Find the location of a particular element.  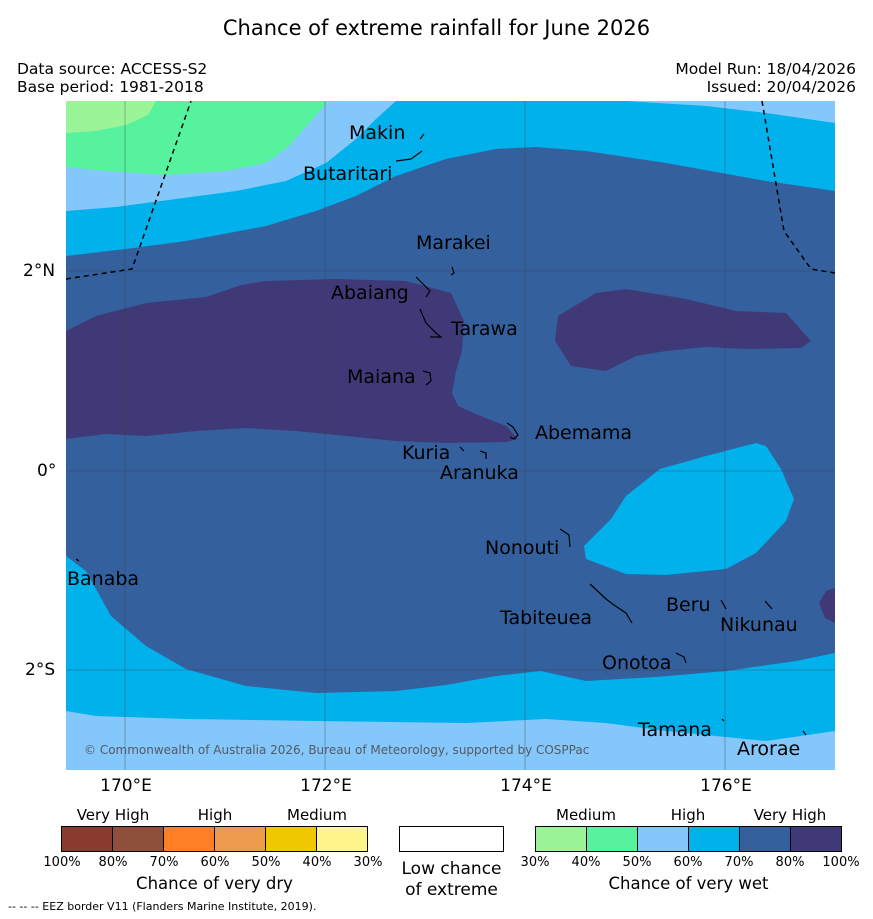

lon-label-176e: 176°E is located at coordinates (726, 786).